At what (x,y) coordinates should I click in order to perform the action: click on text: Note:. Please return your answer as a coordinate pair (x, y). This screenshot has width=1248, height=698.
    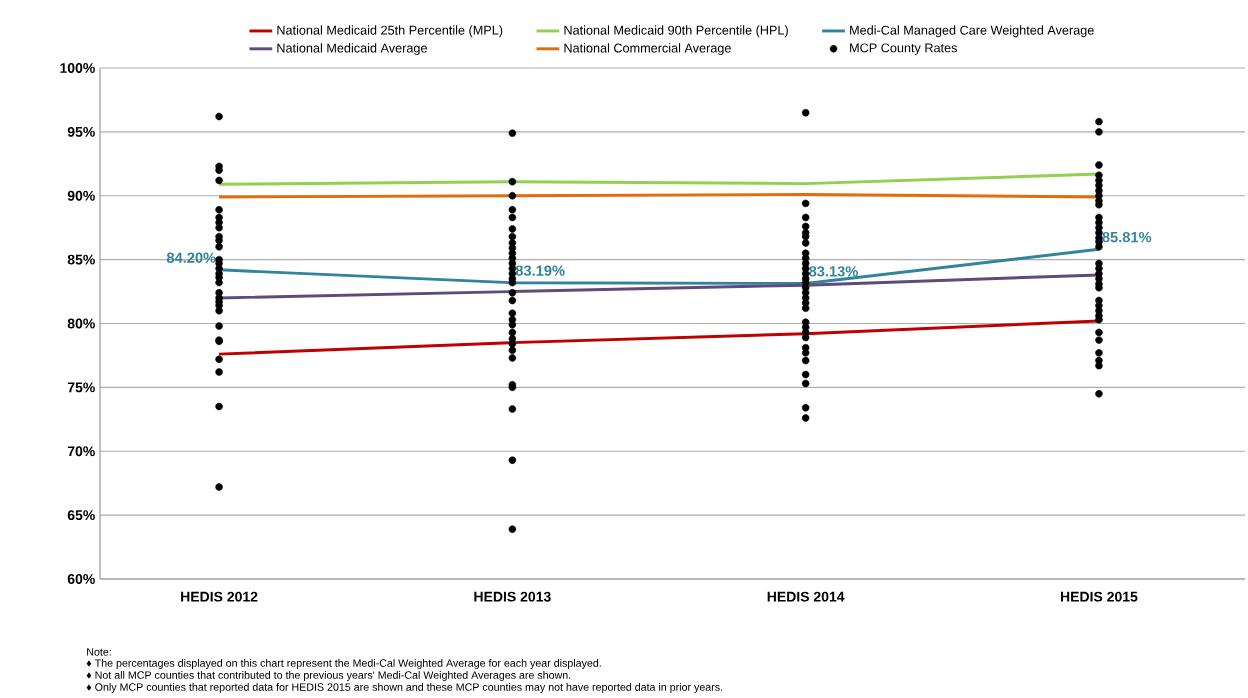
    Looking at the image, I should click on (99, 652).